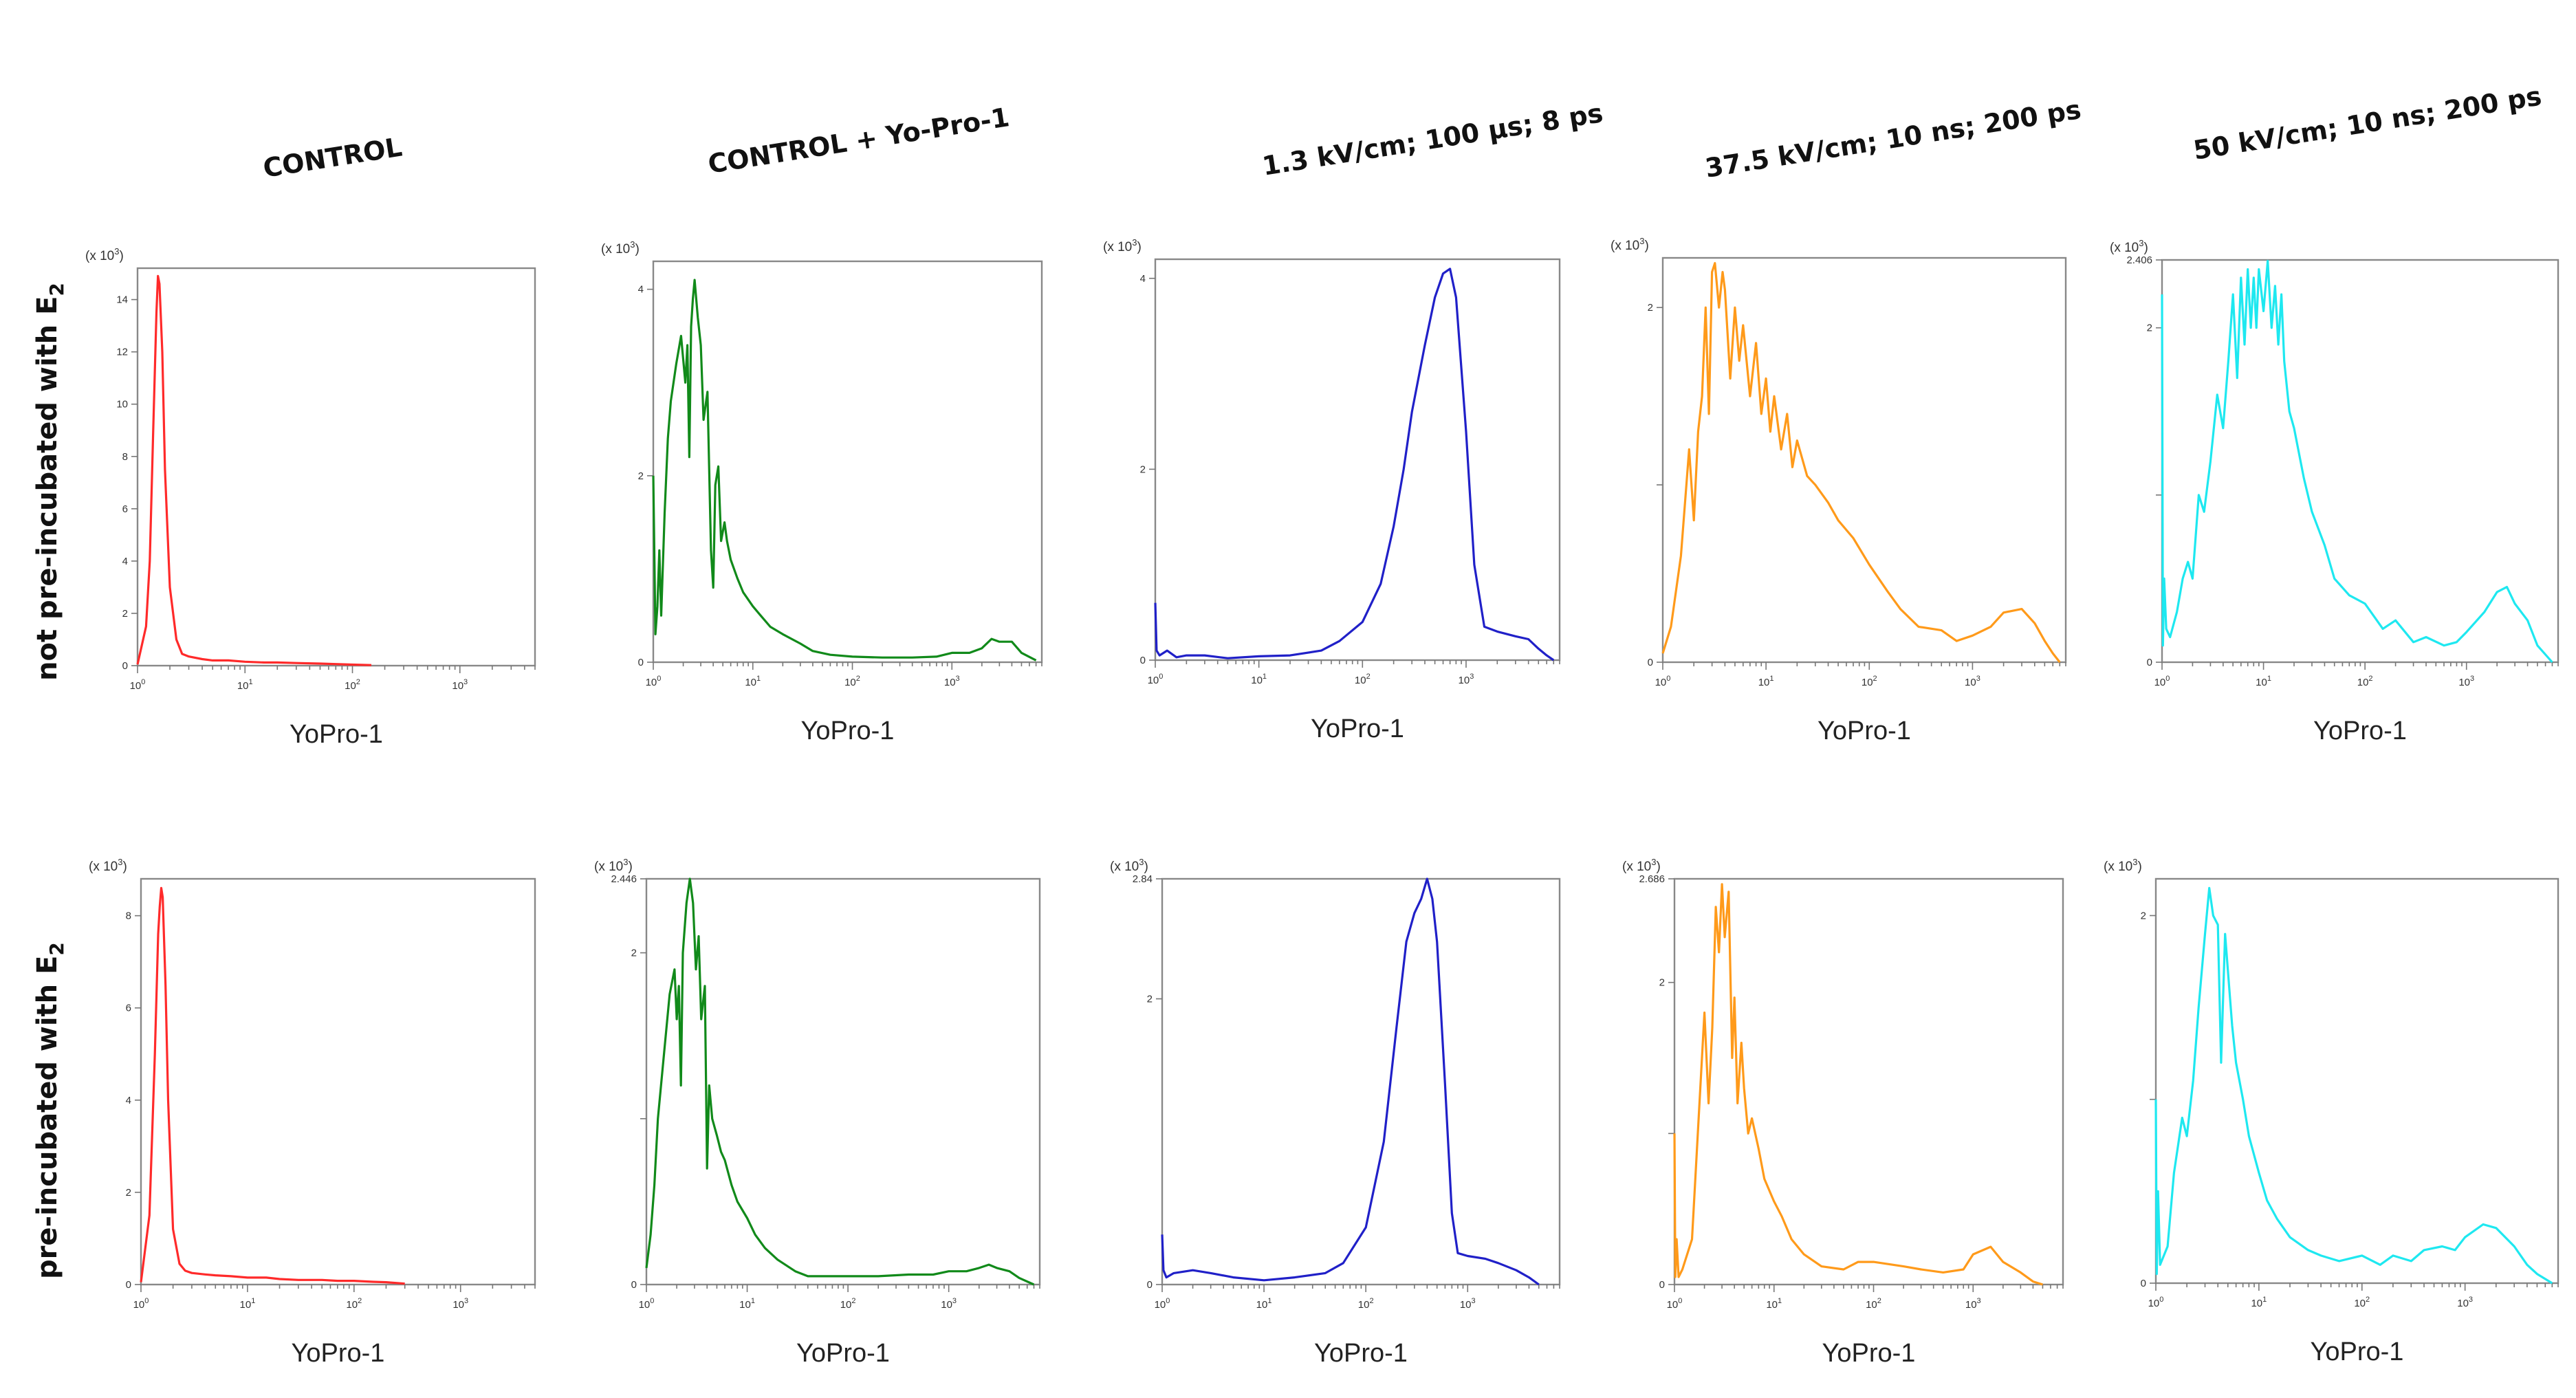 The width and height of the screenshot is (2576, 1398). Describe the element at coordinates (2139, 260) in the screenshot. I see `y-tick-label: 2.406` at that location.